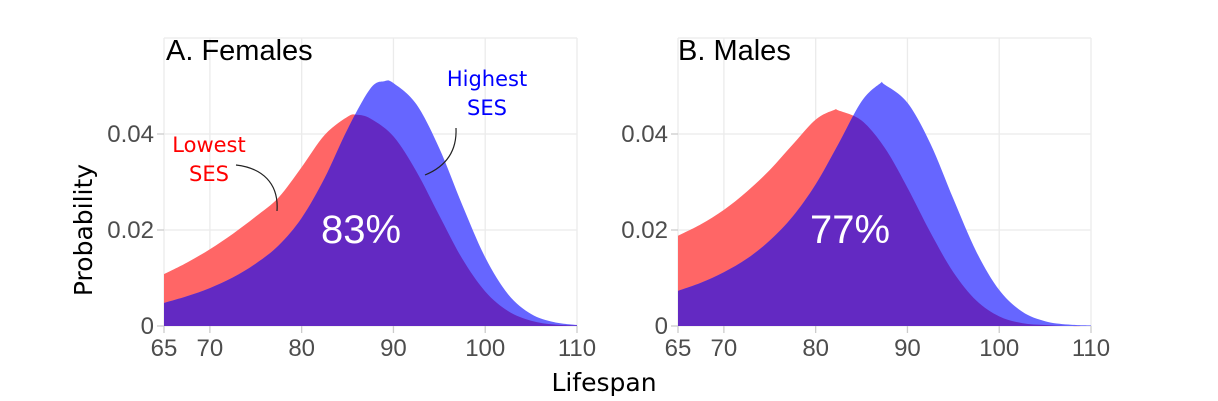 Image resolution: width=1218 pixels, height=401 pixels. I want to click on annotation-lowest-ses: Lowest SES, so click(225, 172).